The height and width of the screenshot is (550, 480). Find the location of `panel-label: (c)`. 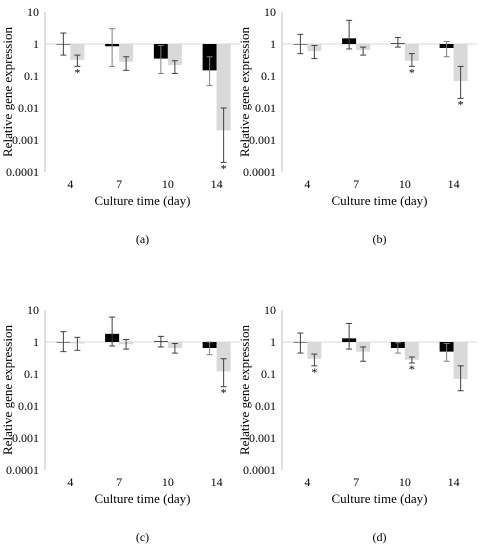

panel-label: (c) is located at coordinates (142, 537).